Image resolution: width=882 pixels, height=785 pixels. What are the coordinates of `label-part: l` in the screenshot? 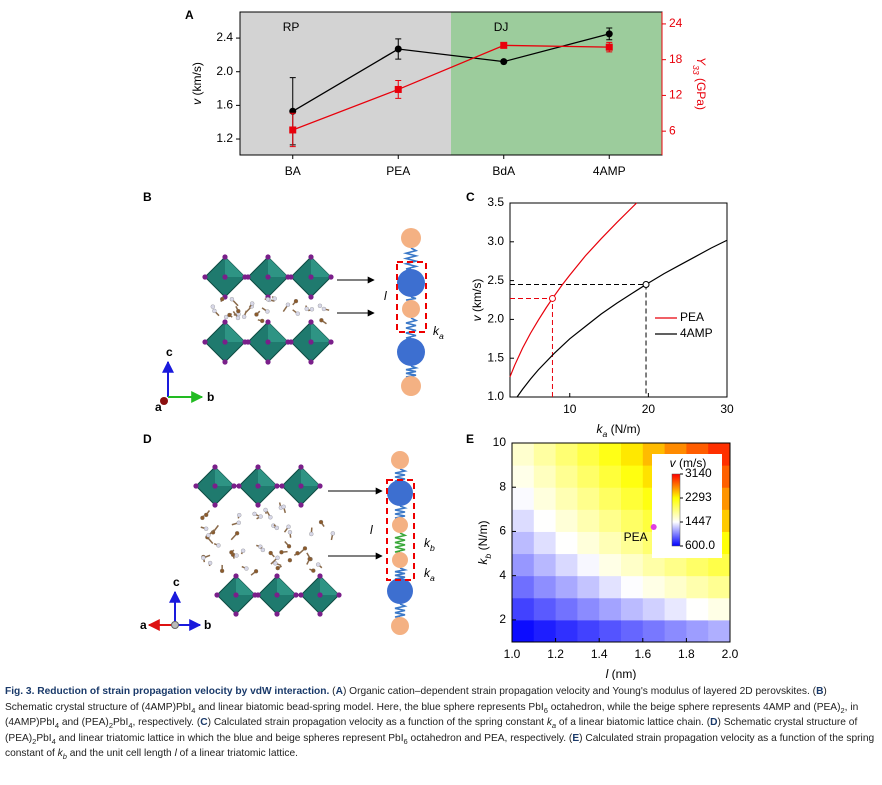 It's located at (371, 530).